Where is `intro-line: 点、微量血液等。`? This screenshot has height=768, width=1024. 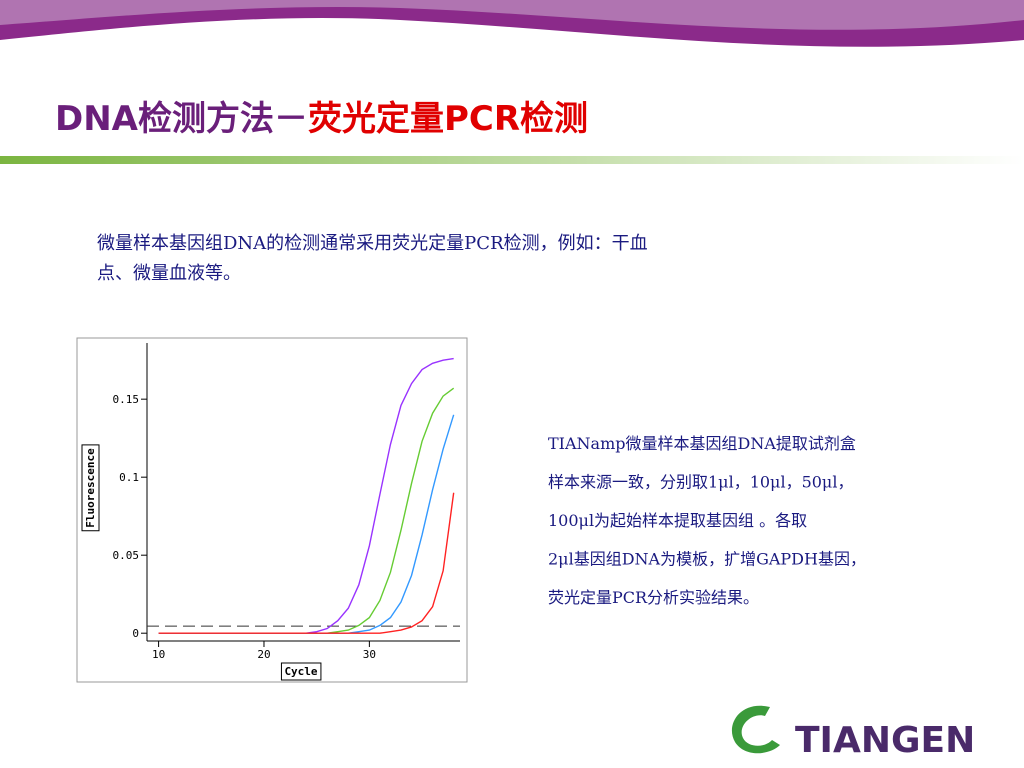 intro-line: 点、微量血液等。 is located at coordinates (169, 273).